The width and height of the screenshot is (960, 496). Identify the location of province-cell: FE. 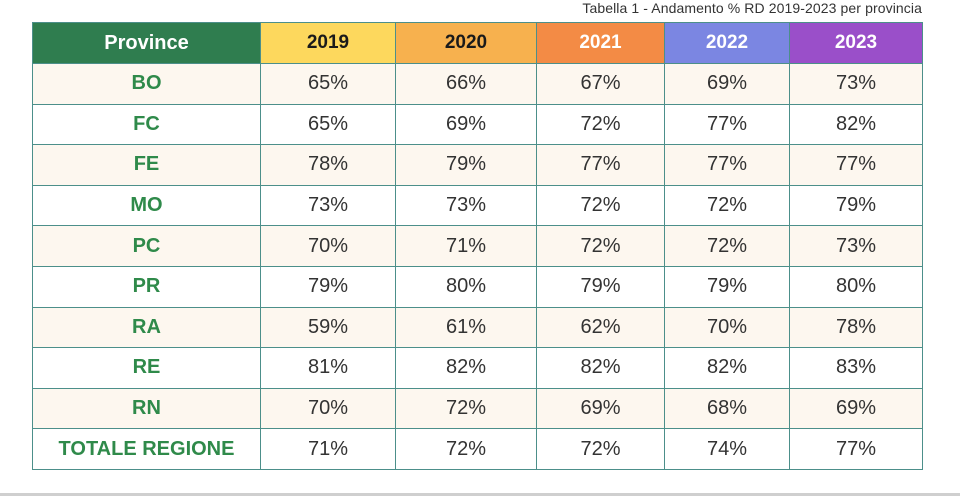
(146, 165).